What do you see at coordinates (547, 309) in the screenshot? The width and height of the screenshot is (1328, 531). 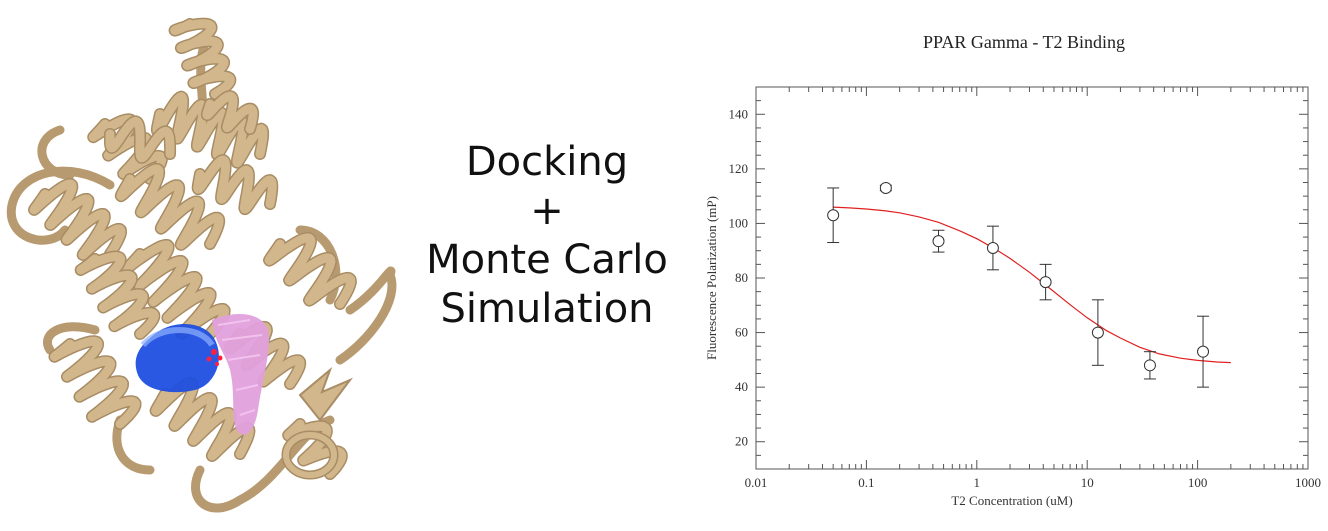 I see `caption-line-simulation: Simulation` at bounding box center [547, 309].